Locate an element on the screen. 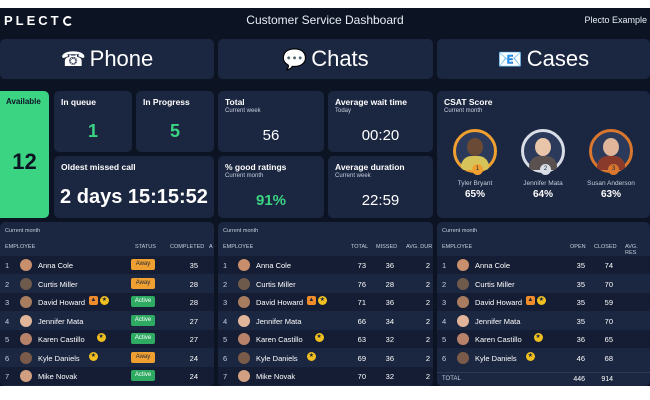 The width and height of the screenshot is (650, 400). avg-duration-value: 22:59 is located at coordinates (380, 200).